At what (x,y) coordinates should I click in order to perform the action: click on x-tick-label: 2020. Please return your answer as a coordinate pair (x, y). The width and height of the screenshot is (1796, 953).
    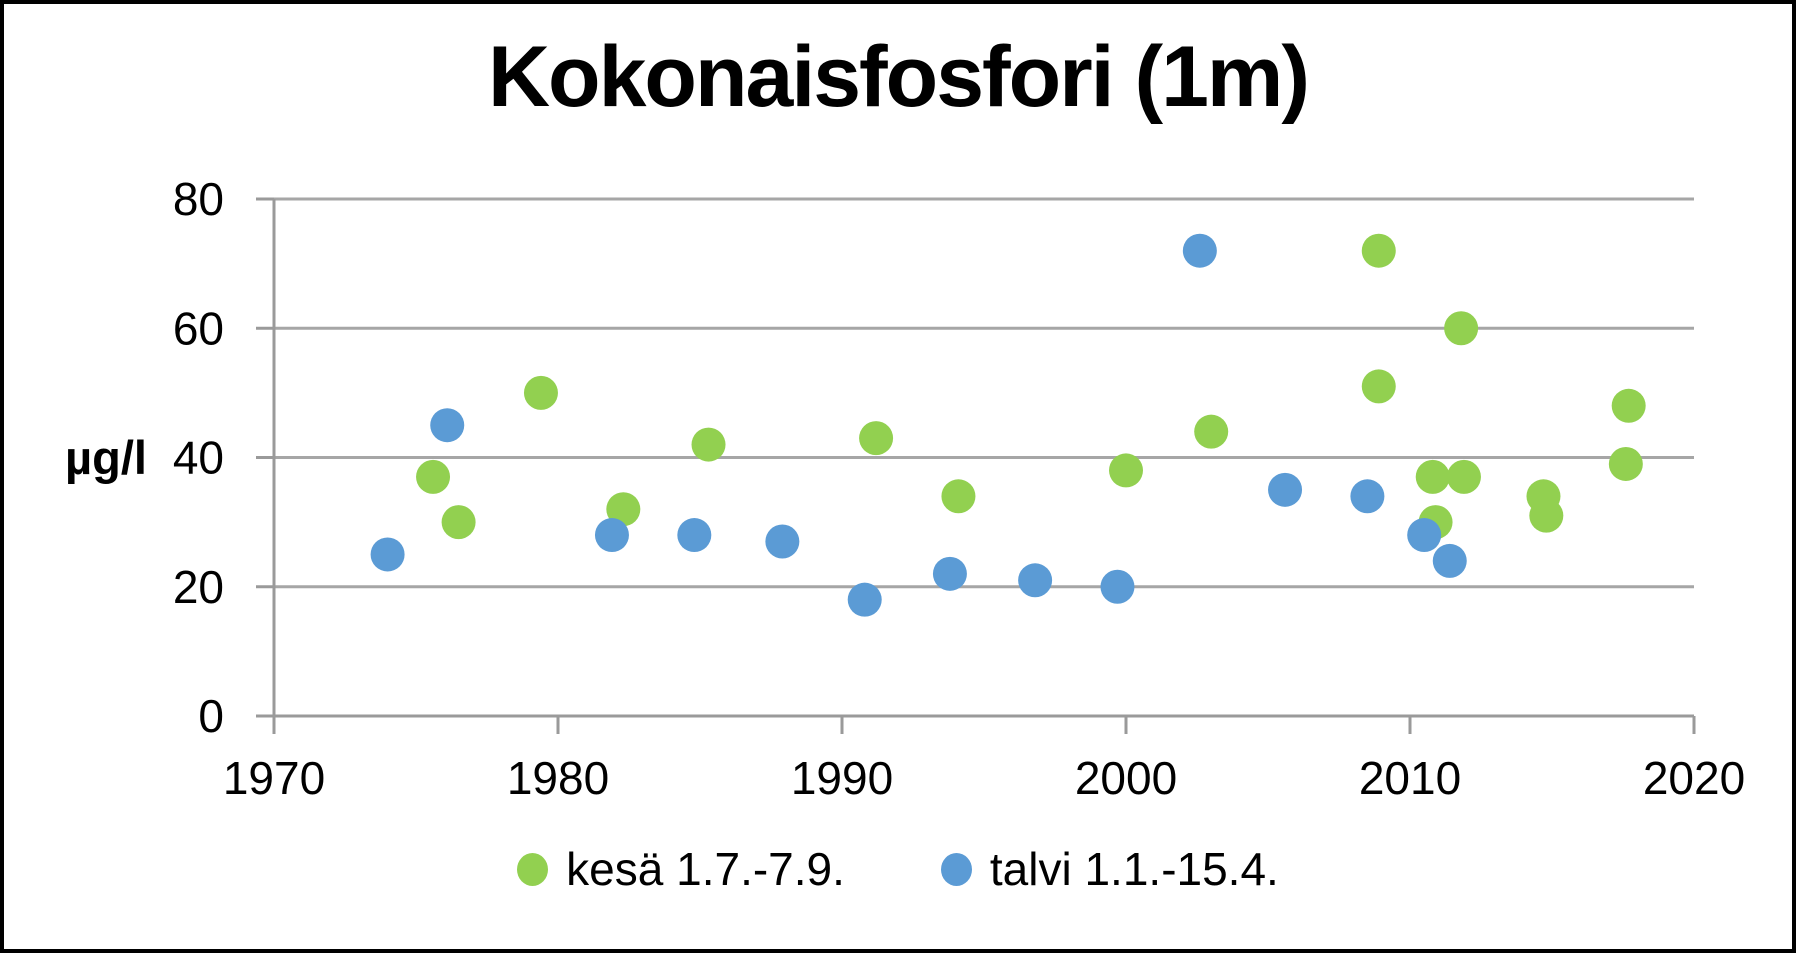
    Looking at the image, I should click on (1694, 778).